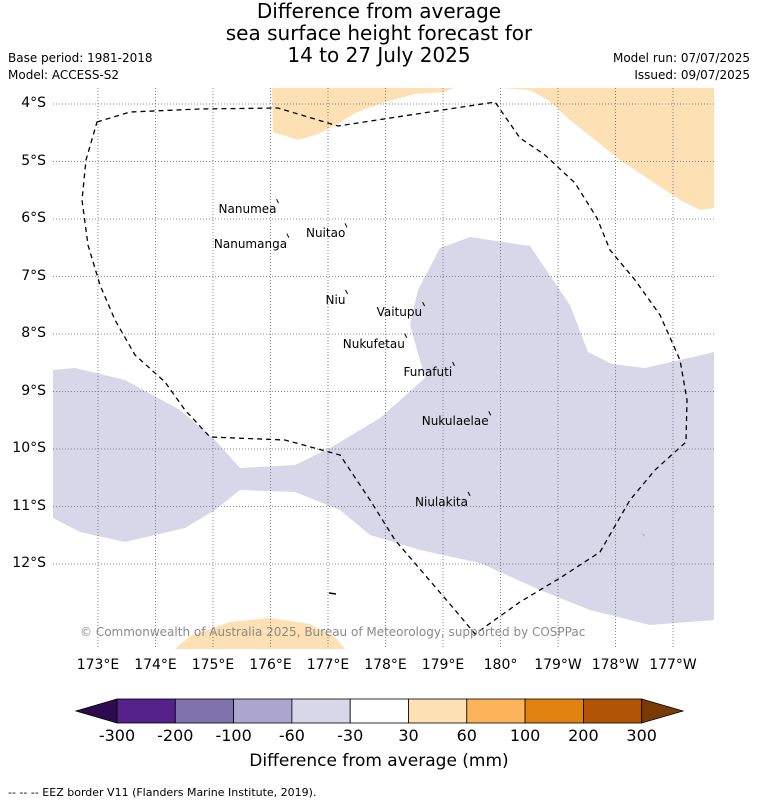  I want to click on latitude-label: 6°S, so click(33, 218).